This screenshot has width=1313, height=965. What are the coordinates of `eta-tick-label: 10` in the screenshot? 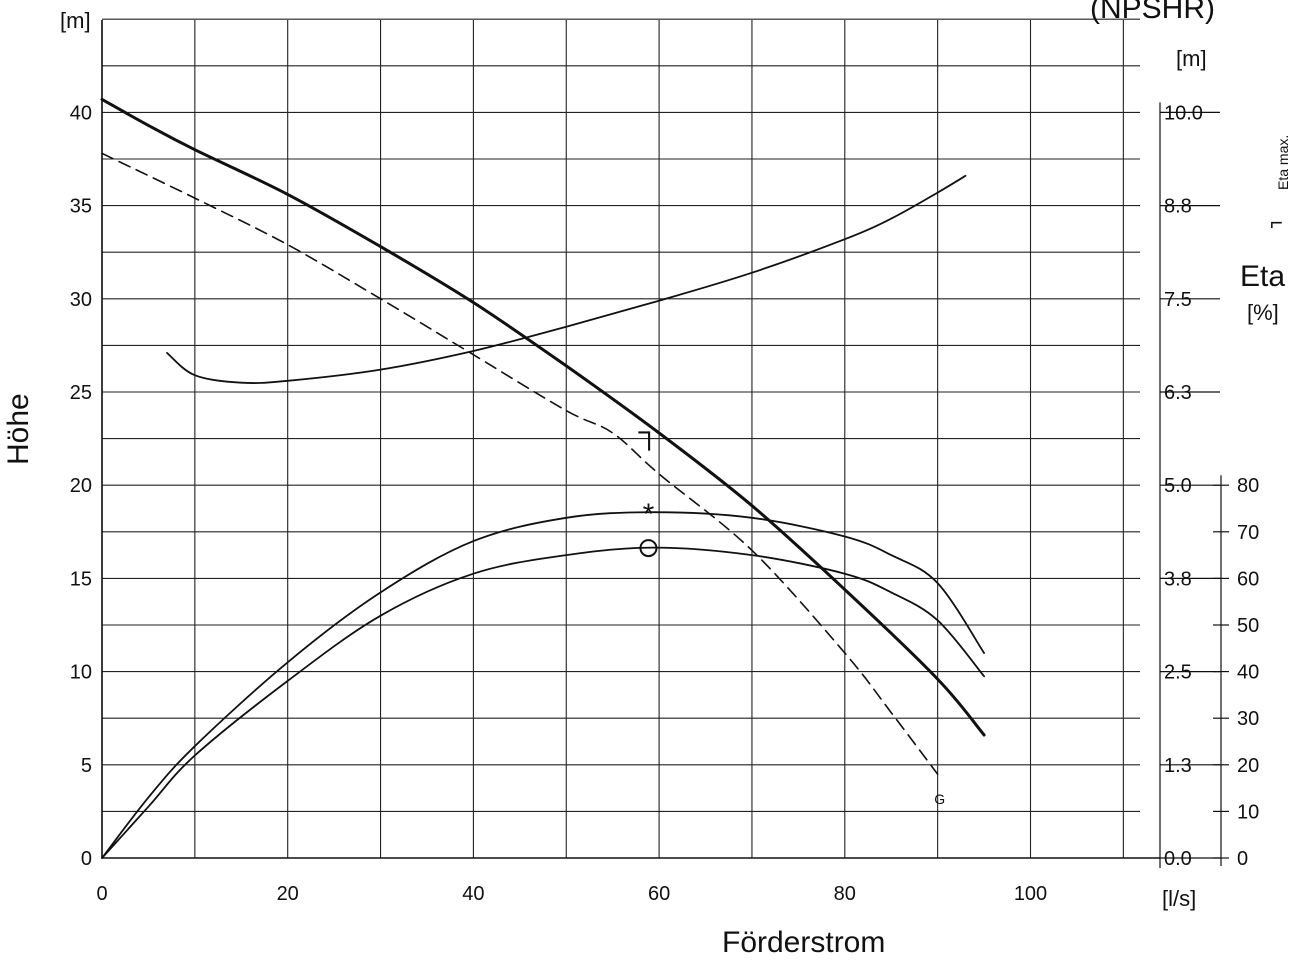 It's located at (1248, 812).